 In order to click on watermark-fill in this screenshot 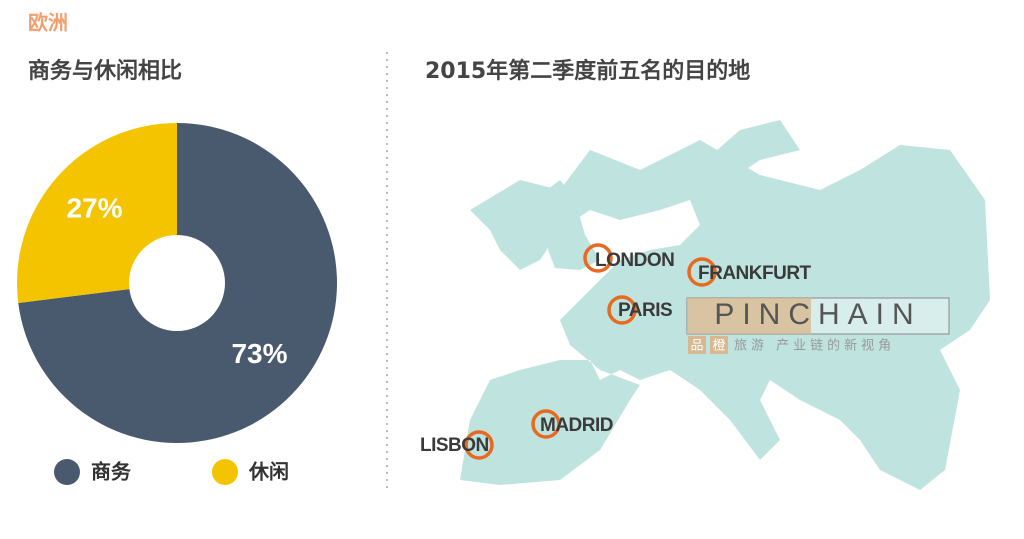, I will do `click(749, 316)`.